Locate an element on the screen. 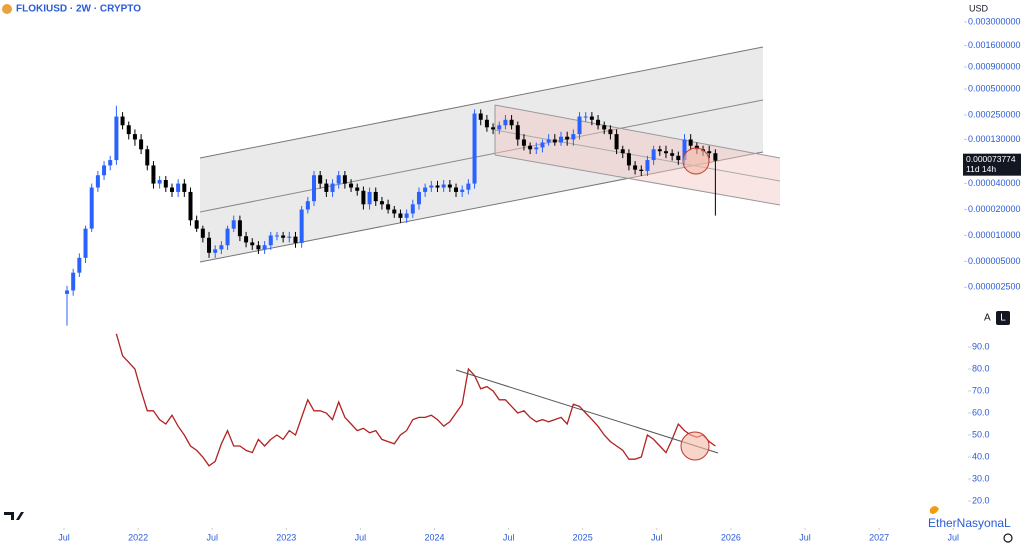 The width and height of the screenshot is (1024, 546). y-tick-label: 0.000040000 is located at coordinates (994, 183).